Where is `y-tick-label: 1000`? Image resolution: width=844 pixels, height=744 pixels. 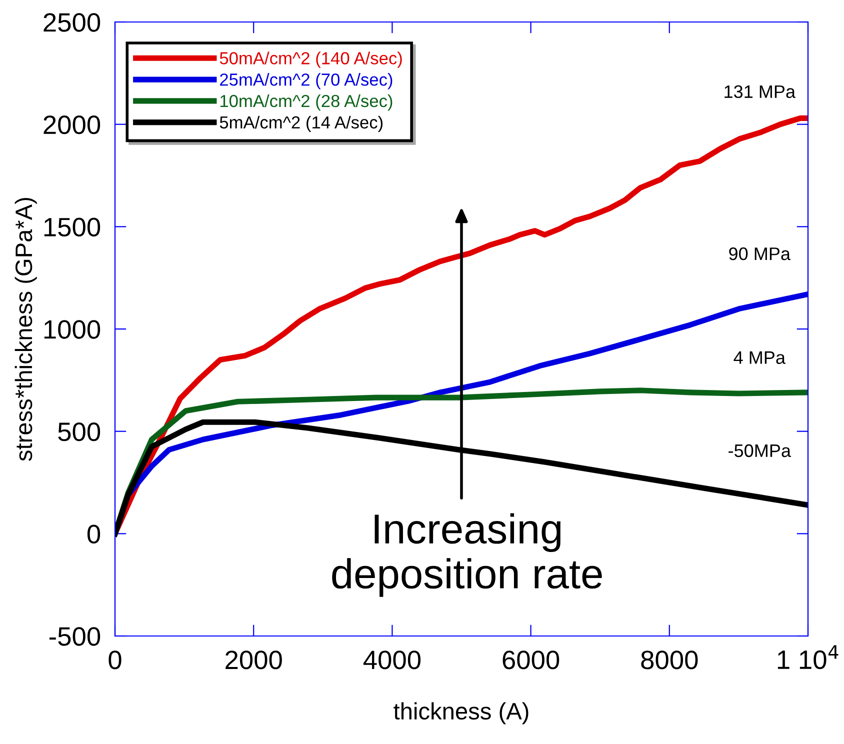
y-tick-label: 1000 is located at coordinates (72, 329).